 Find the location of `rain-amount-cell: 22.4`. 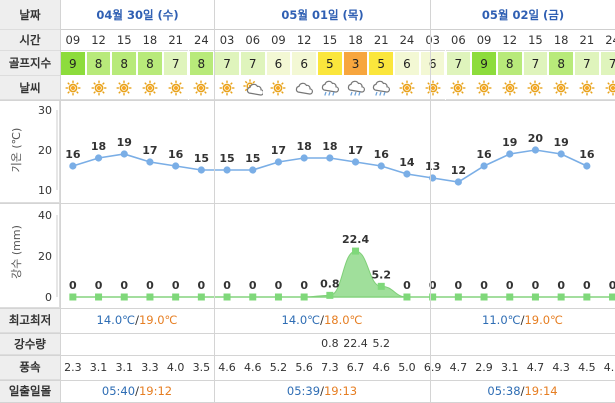

rain-amount-cell: 22.4 is located at coordinates (355, 343).